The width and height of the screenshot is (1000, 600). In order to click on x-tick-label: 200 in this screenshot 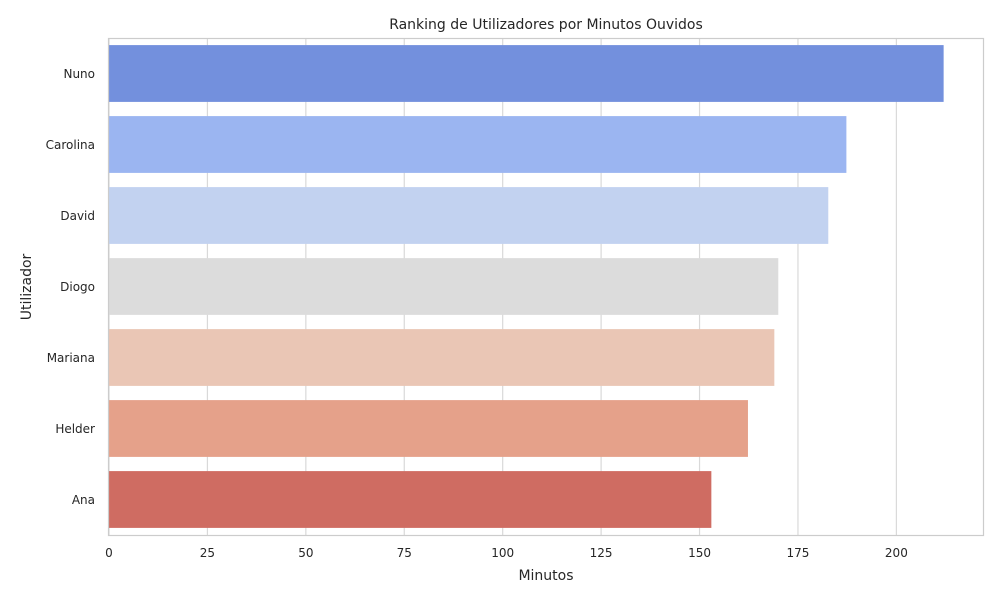, I will do `click(896, 553)`.